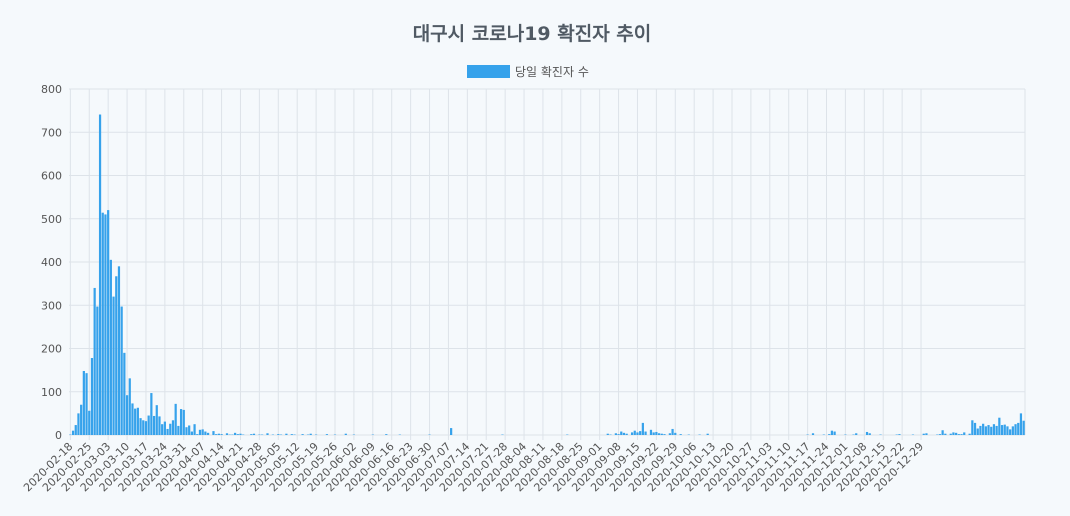  What do you see at coordinates (528, 72) in the screenshot?
I see `legend: 당일 확진자 수` at bounding box center [528, 72].